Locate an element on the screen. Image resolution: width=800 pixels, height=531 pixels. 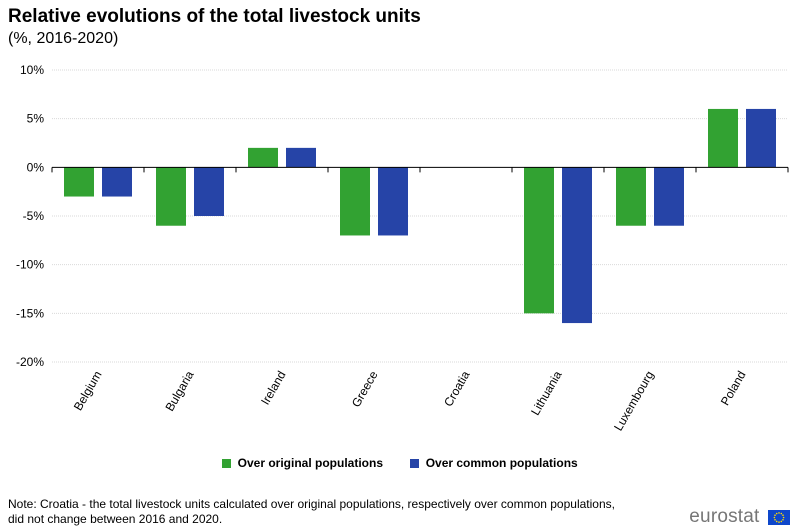
bar-original-lithuania is located at coordinates (539, 240).